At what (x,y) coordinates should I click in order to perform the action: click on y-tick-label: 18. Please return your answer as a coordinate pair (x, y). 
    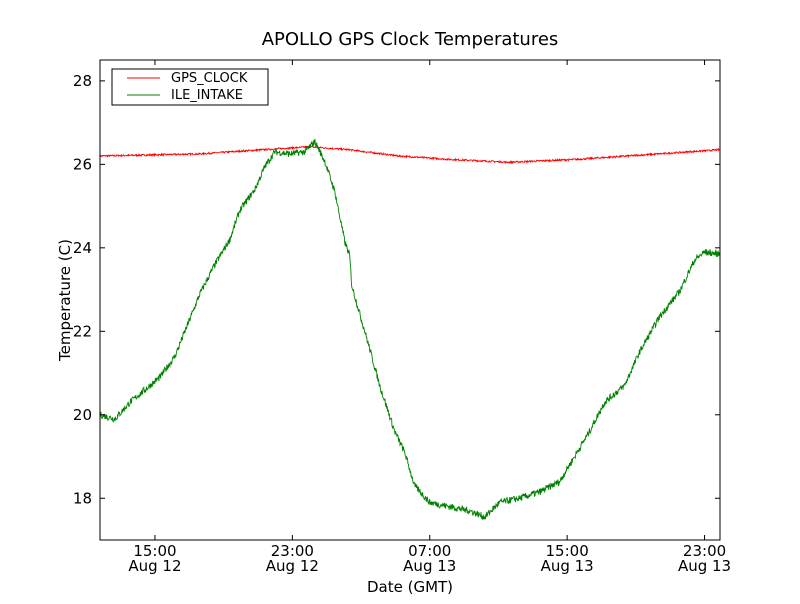
    Looking at the image, I should click on (82, 498).